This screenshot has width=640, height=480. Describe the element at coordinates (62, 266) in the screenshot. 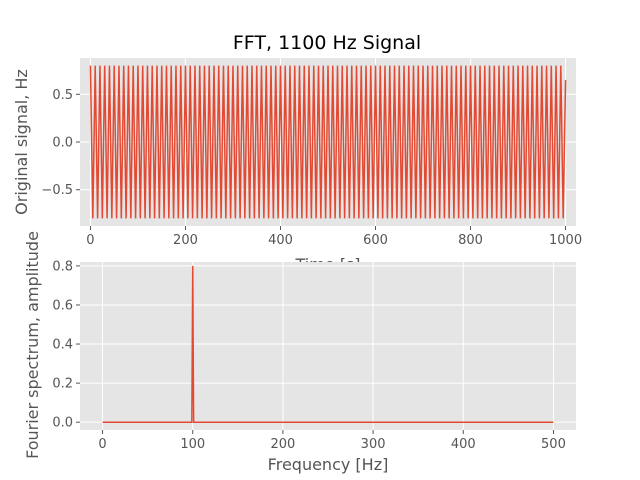

I see `bottom-y-tick-label: 0.8` at that location.